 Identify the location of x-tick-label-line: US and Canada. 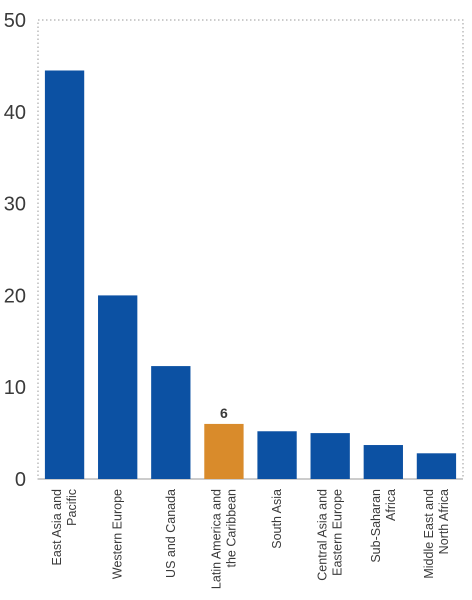
(171, 533).